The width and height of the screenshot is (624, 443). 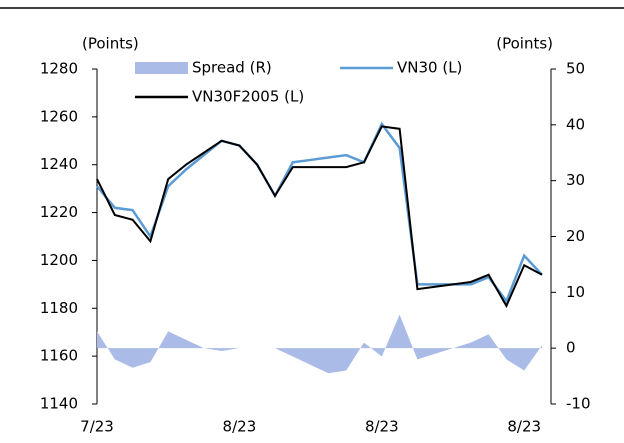 I want to click on y-tick-label: 1280, so click(x=59, y=69).